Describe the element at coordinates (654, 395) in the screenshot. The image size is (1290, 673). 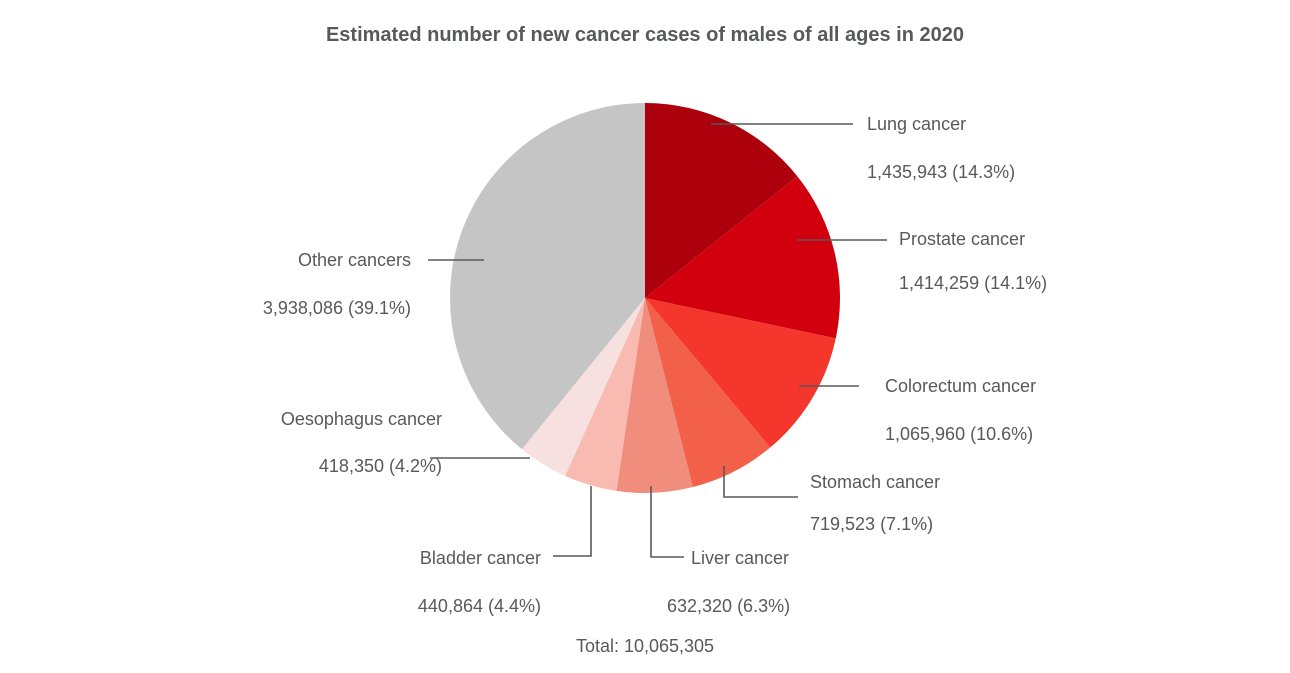
I see `pie-slice-liver-cancer` at that location.